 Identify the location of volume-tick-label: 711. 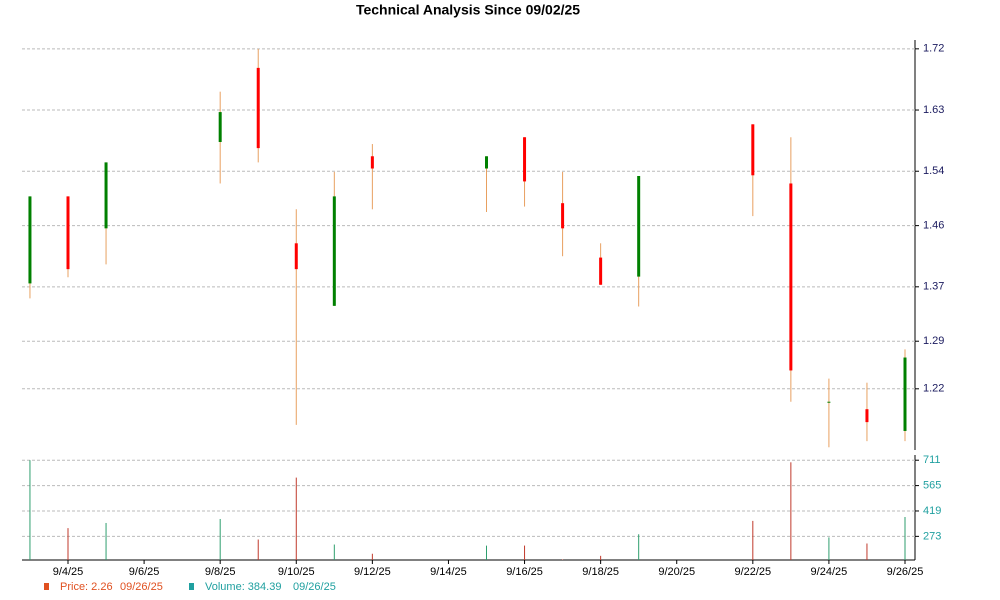
(932, 460).